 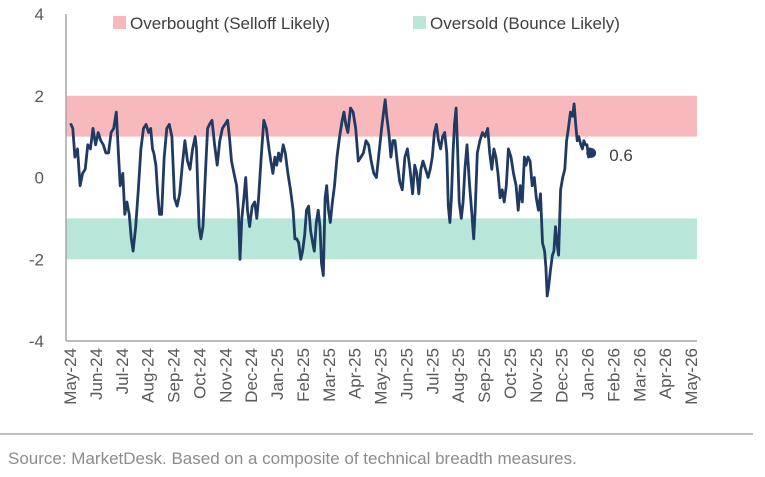 What do you see at coordinates (199, 373) in the screenshot?
I see `x-tick-label: Oct-24` at bounding box center [199, 373].